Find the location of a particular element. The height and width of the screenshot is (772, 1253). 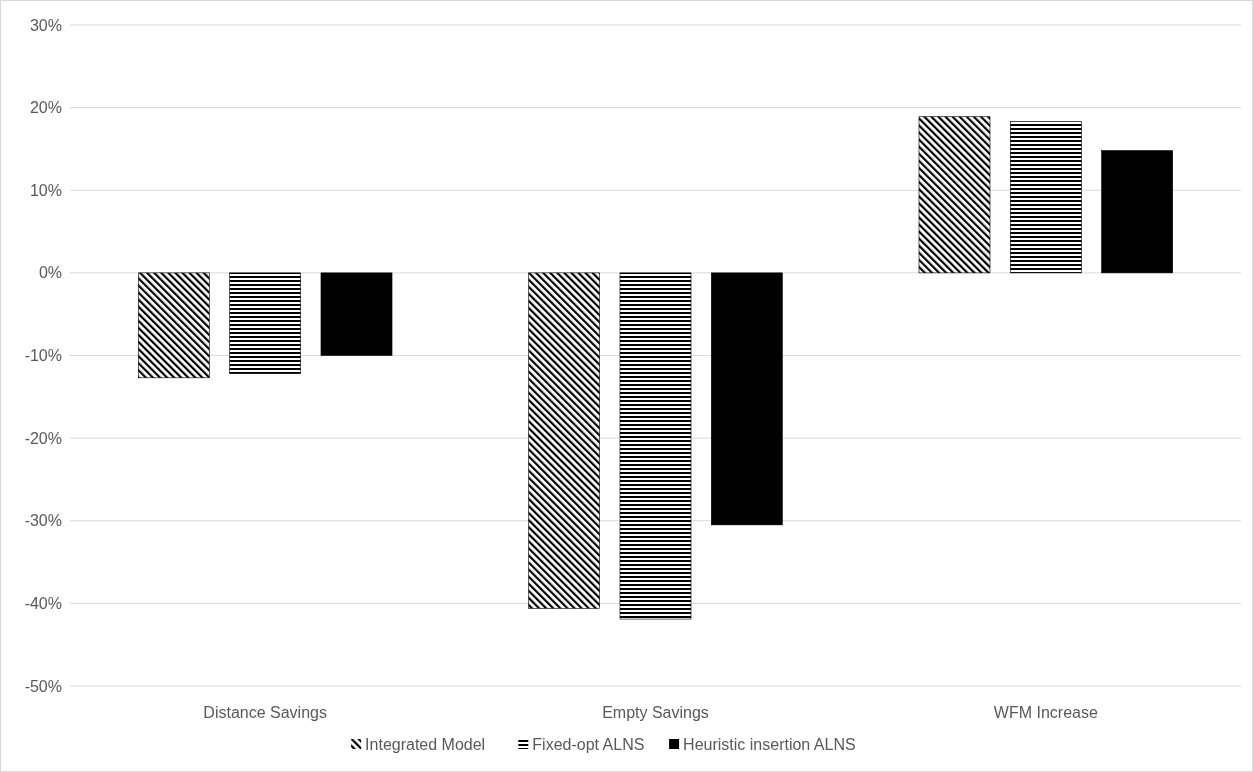

legend-label: Integrated Model is located at coordinates (425, 744).